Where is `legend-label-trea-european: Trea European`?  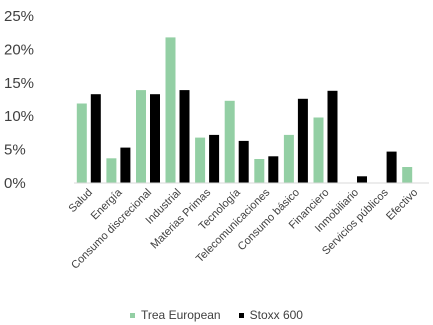
legend-label-trea-european: Trea European is located at coordinates (181, 315).